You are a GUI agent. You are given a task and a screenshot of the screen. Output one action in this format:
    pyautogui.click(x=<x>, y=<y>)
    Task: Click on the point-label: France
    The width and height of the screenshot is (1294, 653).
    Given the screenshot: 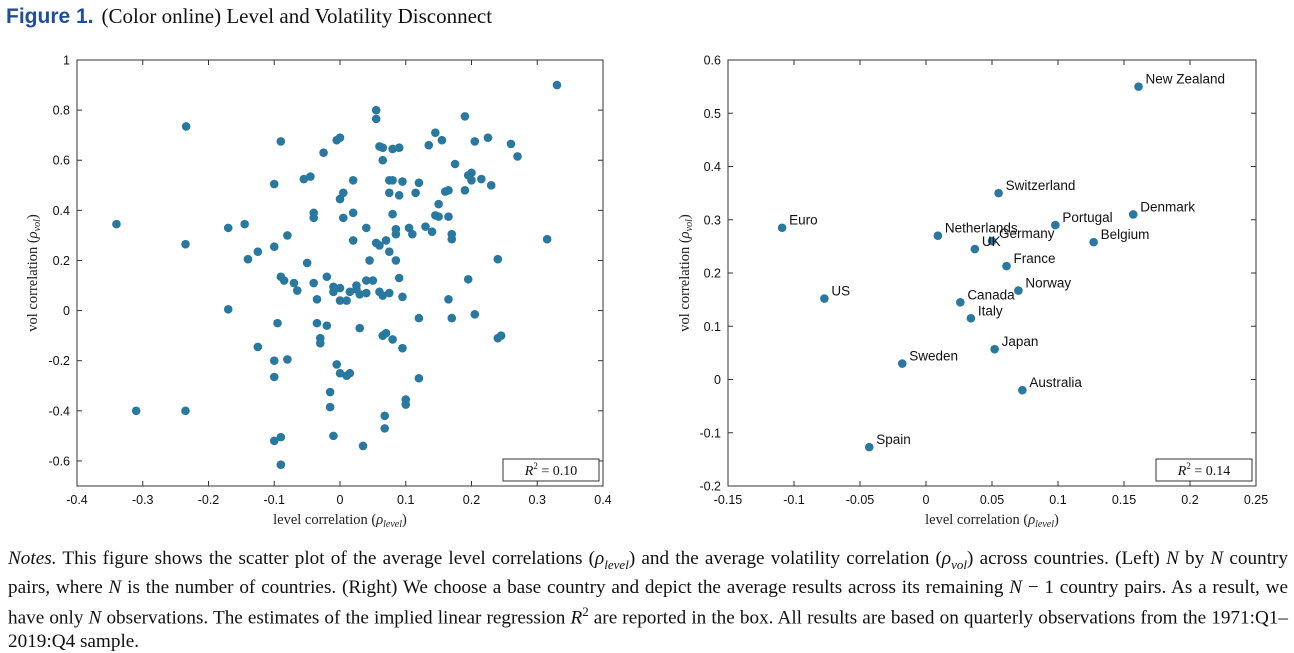 What is the action you would take?
    pyautogui.click(x=1035, y=258)
    